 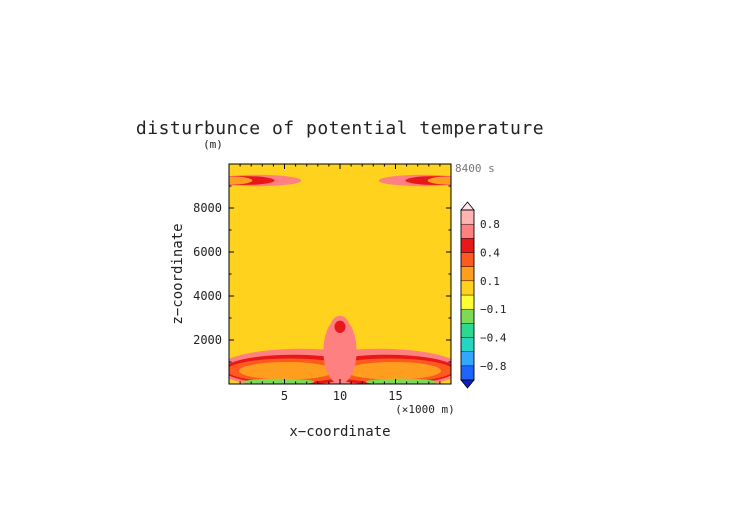 I want to click on x-axis-label: x−coordinate, so click(x=339, y=432).